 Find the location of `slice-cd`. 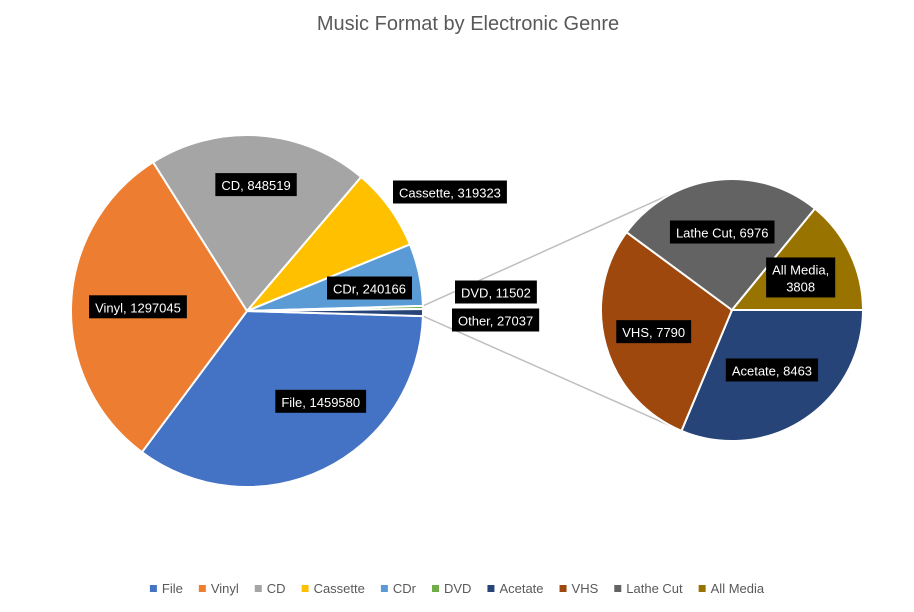

slice-cd is located at coordinates (257, 223).